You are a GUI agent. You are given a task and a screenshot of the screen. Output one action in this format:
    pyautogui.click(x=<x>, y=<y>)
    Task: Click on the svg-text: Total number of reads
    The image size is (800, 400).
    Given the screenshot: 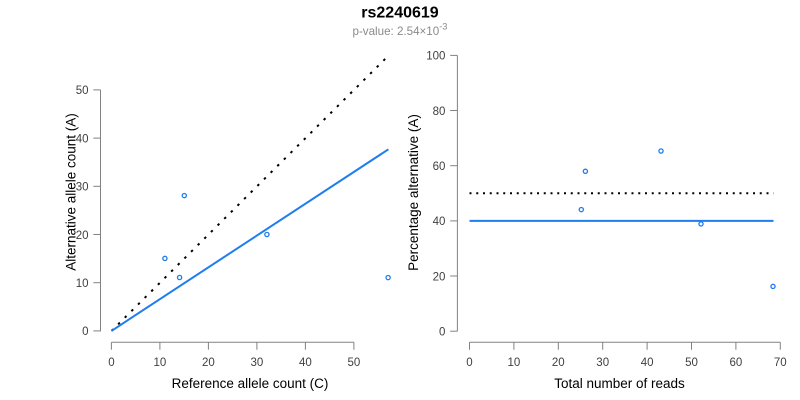 What is the action you would take?
    pyautogui.click(x=619, y=383)
    